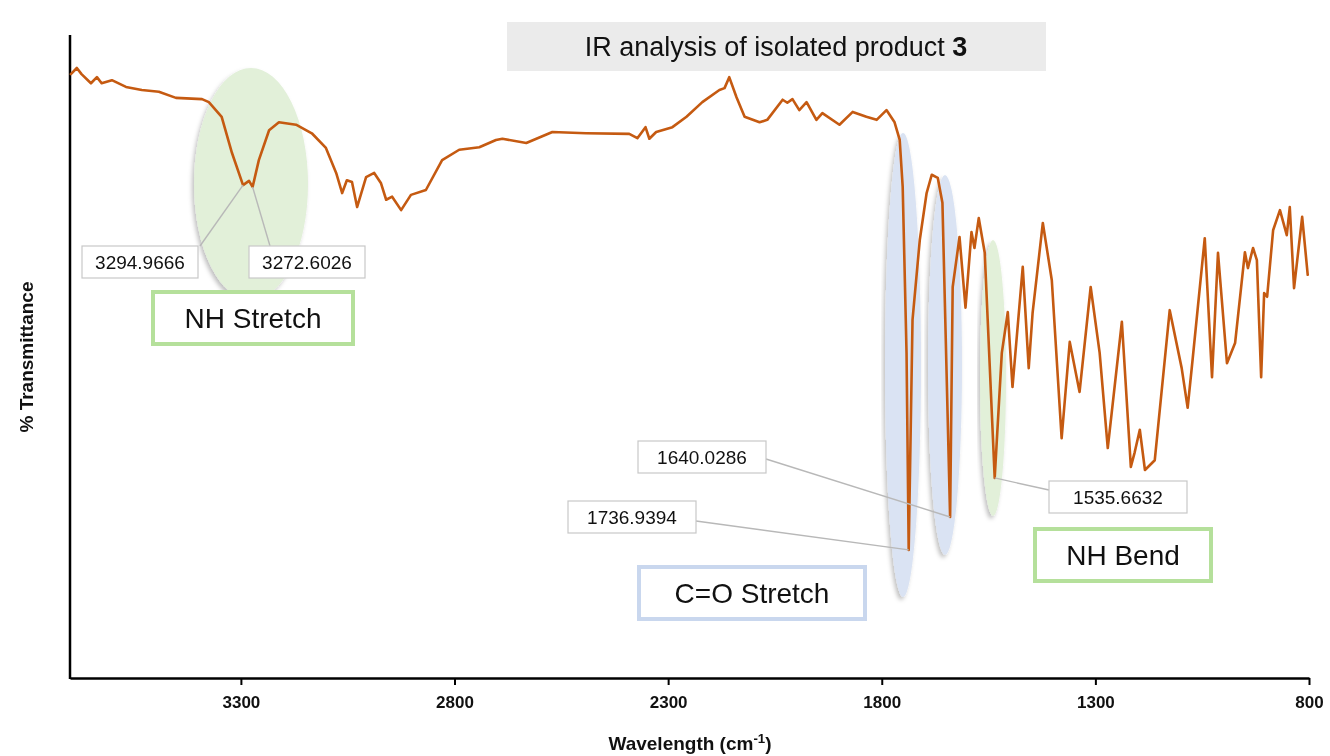 This screenshot has height=756, width=1330. Describe the element at coordinates (776, 47) in the screenshot. I see `chart-title: IR analysis of isolated product 3` at that location.